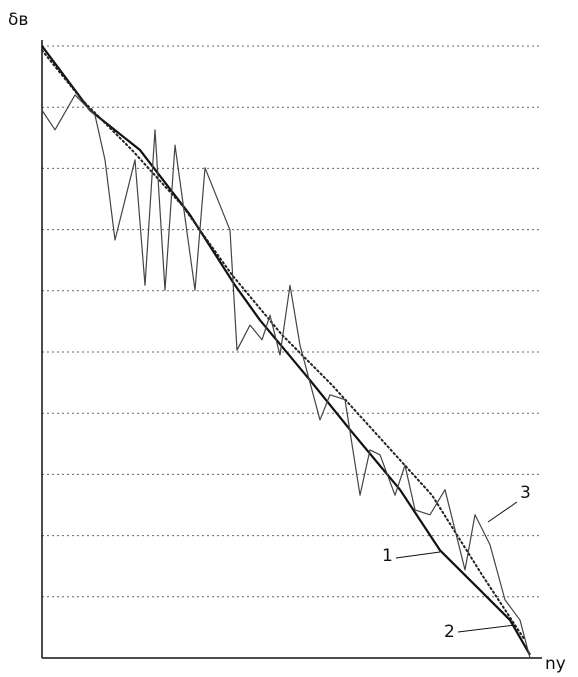  I want to click on x-axis-label: nу, so click(555, 664).